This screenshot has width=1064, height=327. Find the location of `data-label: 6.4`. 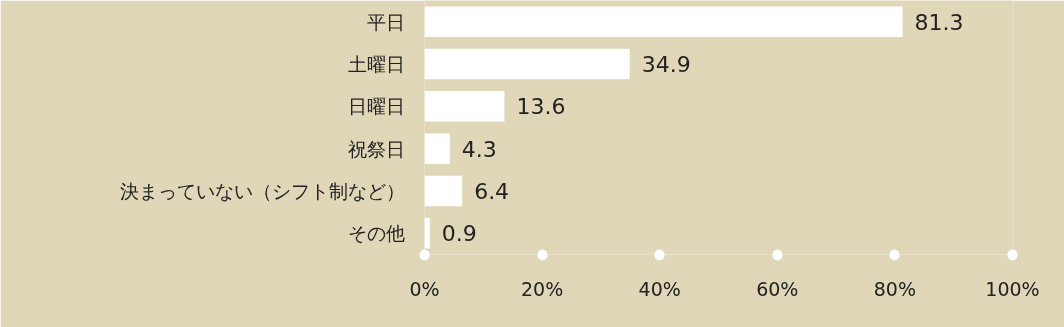

data-label: 6.4 is located at coordinates (492, 191).